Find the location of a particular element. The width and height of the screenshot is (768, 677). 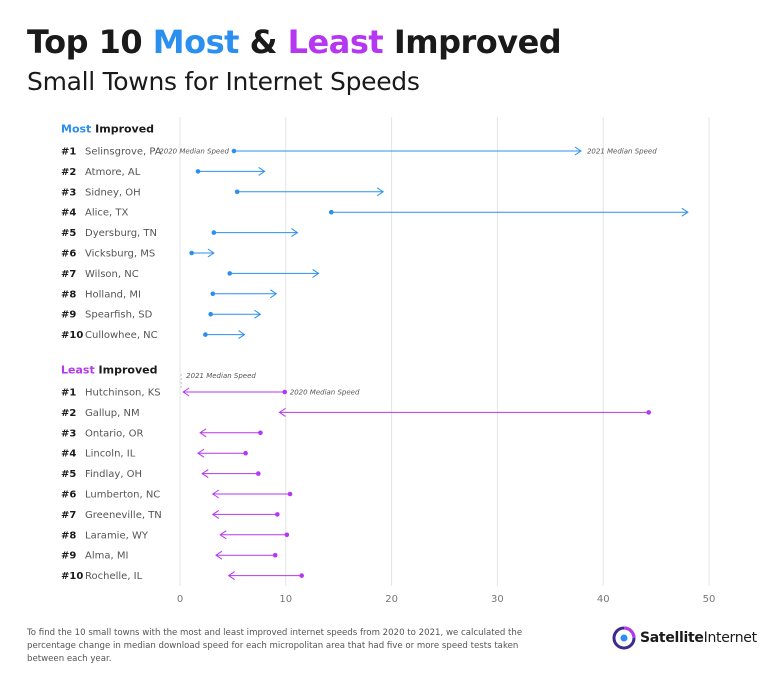

title-suffix: Improved is located at coordinates (477, 42).